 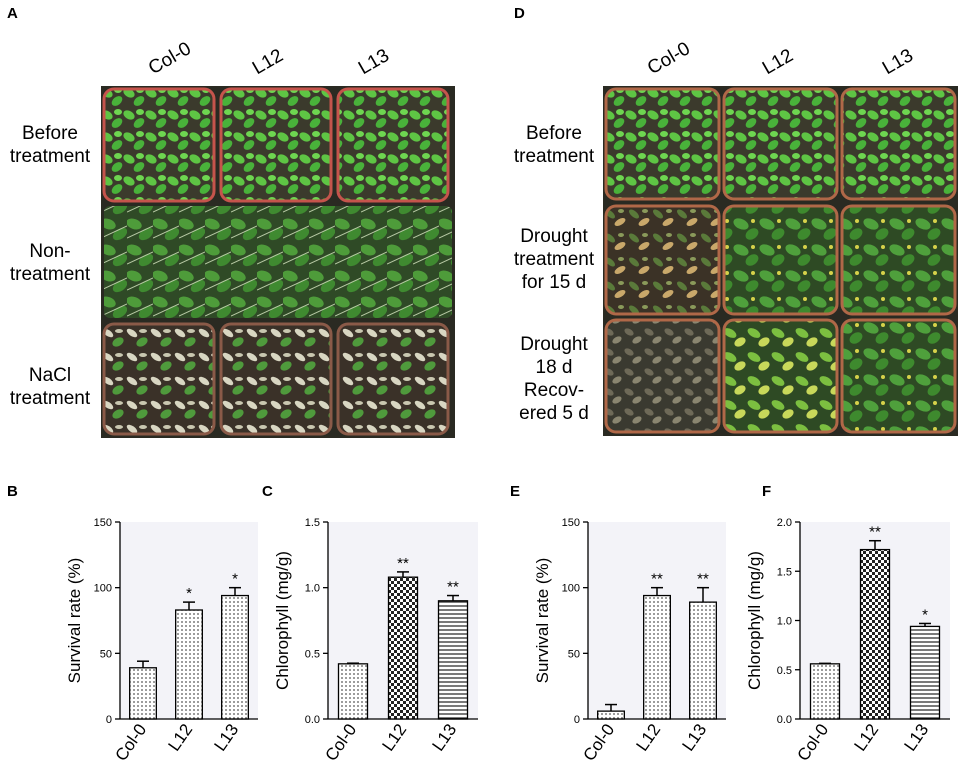 What do you see at coordinates (374, 62) in the screenshot?
I see `column-label-l13: L13` at bounding box center [374, 62].